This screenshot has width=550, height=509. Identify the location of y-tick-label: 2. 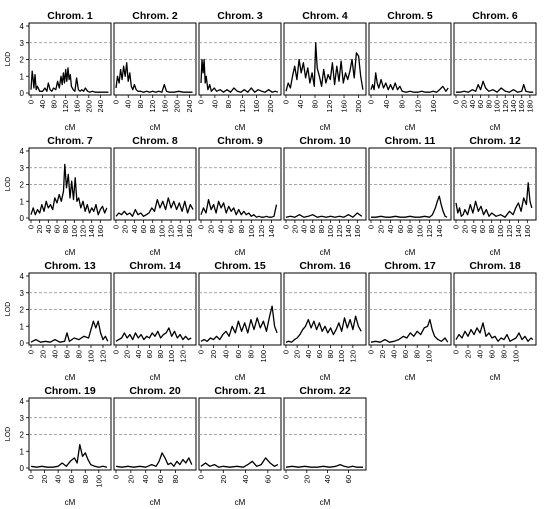
(22, 310).